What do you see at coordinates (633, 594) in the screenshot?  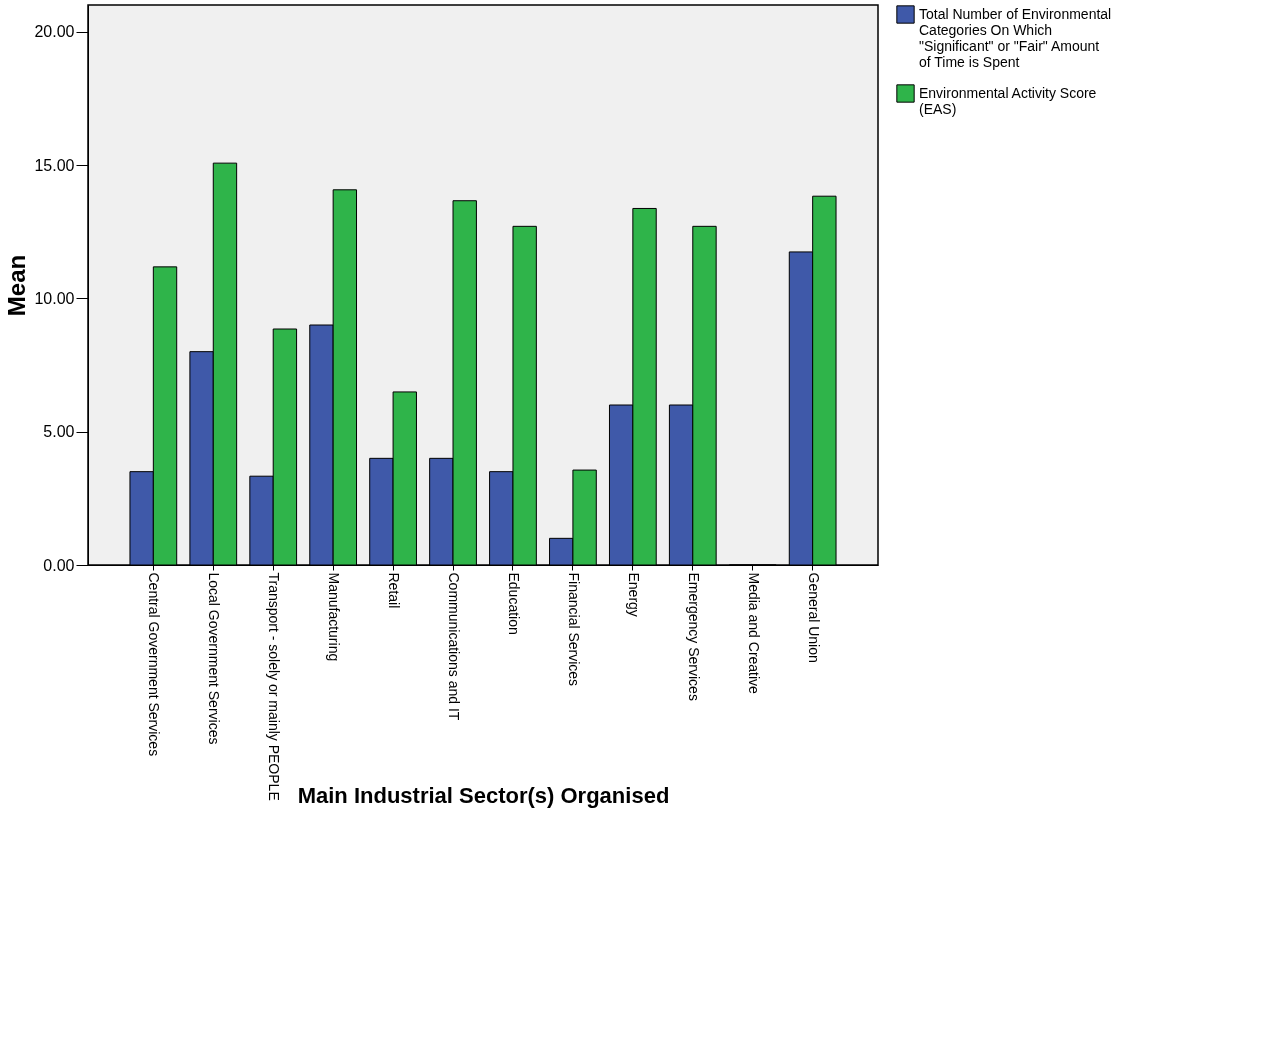 I see `x-tick-label: Energy` at bounding box center [633, 594].